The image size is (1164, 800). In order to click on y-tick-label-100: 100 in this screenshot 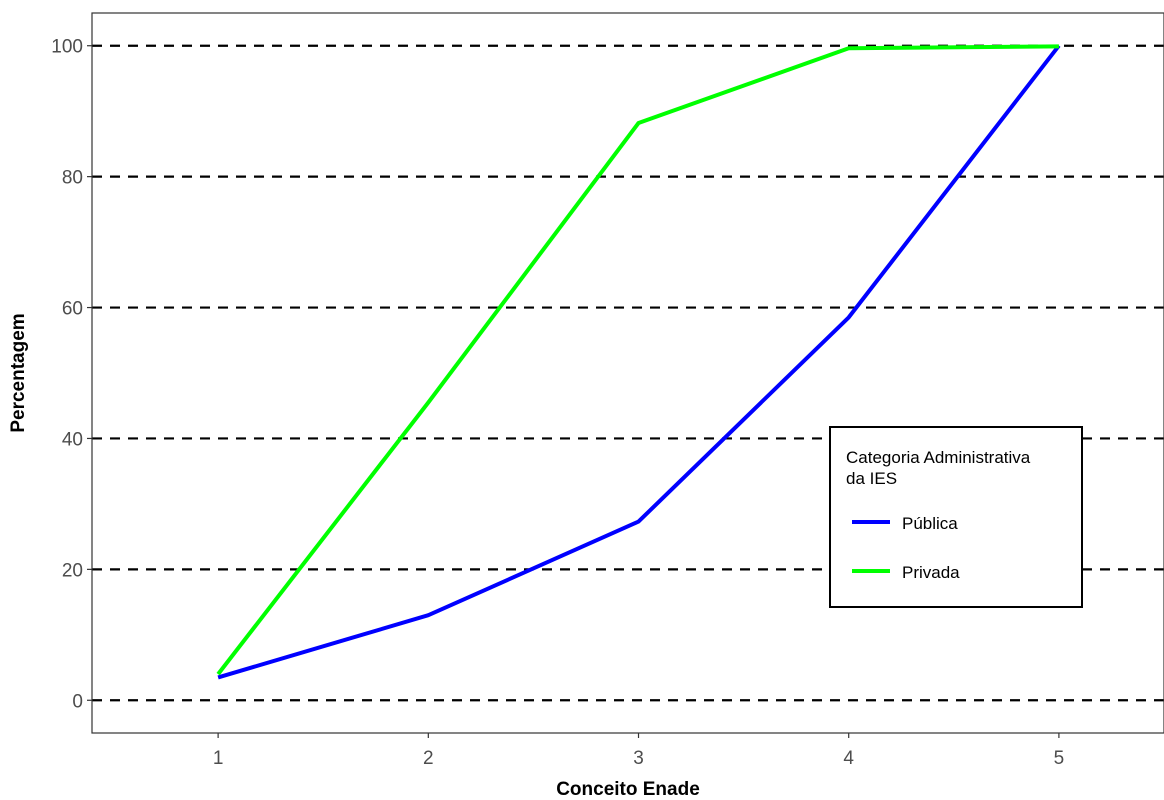, I will do `click(67, 47)`.